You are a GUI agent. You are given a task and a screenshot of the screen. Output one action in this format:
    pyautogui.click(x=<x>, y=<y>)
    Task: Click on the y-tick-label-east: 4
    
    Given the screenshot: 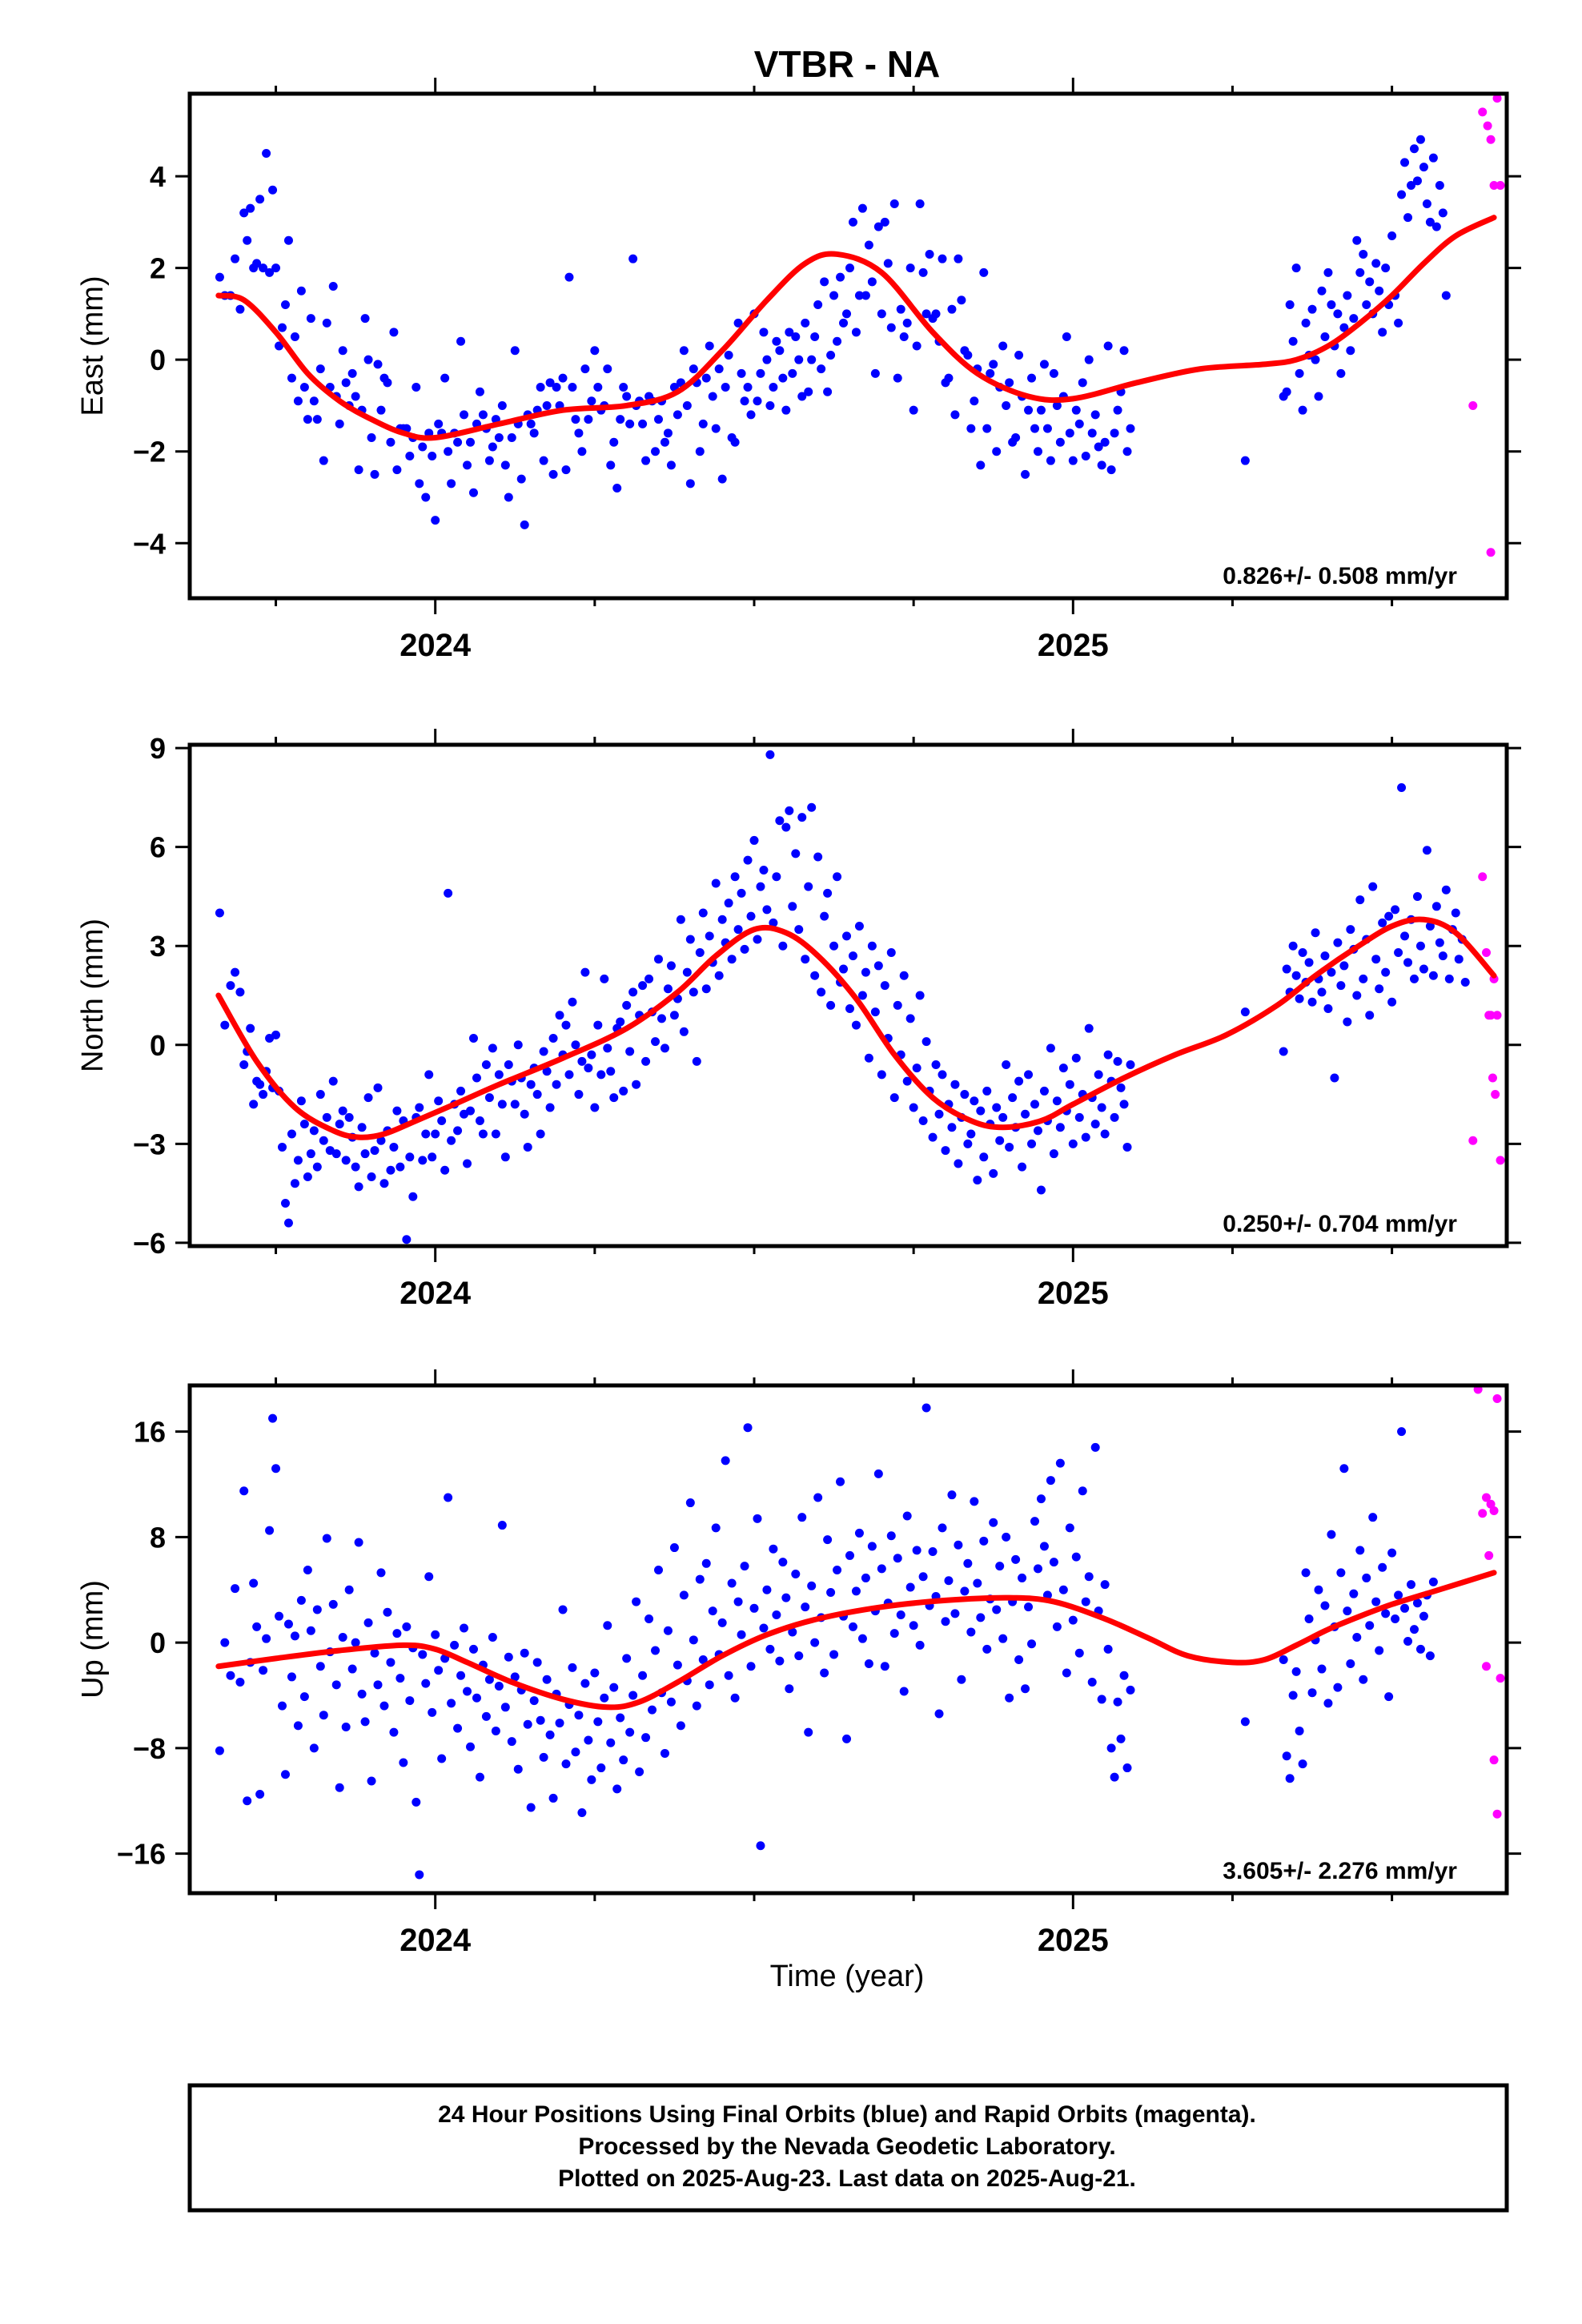 What is the action you would take?
    pyautogui.click(x=158, y=176)
    